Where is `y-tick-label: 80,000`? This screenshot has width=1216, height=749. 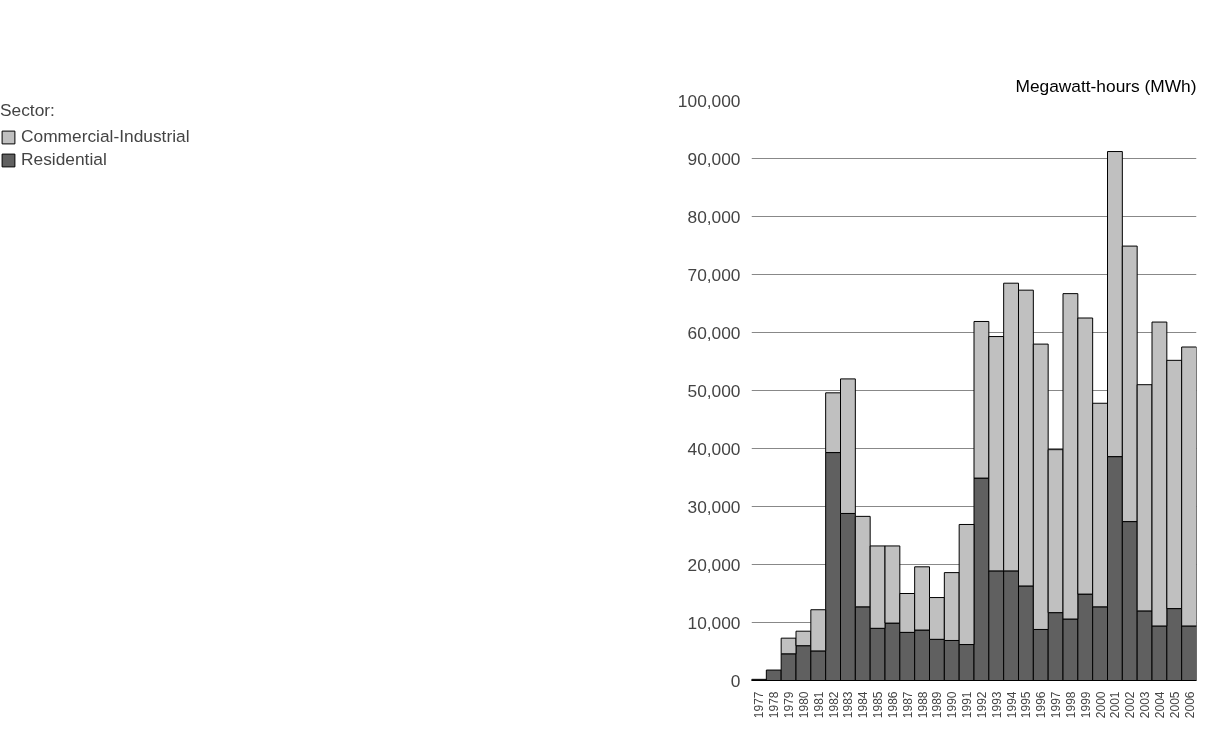 y-tick-label: 80,000 is located at coordinates (714, 216).